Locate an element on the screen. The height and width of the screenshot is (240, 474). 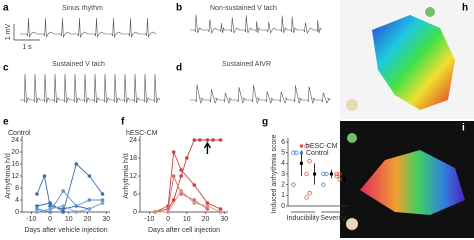
panel-label: b is located at coordinates (179, 8).